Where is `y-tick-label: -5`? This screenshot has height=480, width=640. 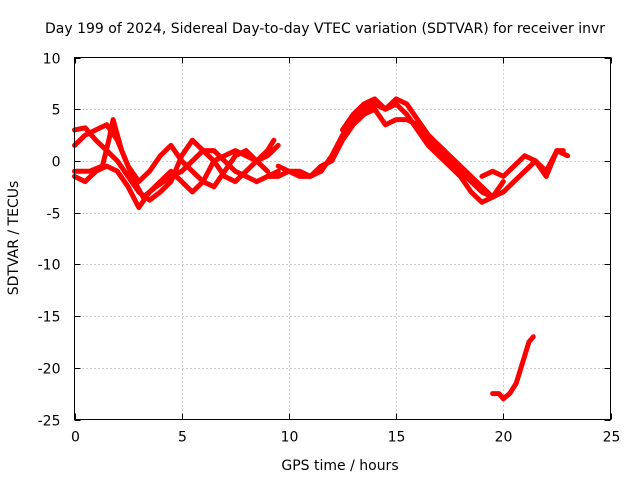
y-tick-label: -5 is located at coordinates (54, 215).